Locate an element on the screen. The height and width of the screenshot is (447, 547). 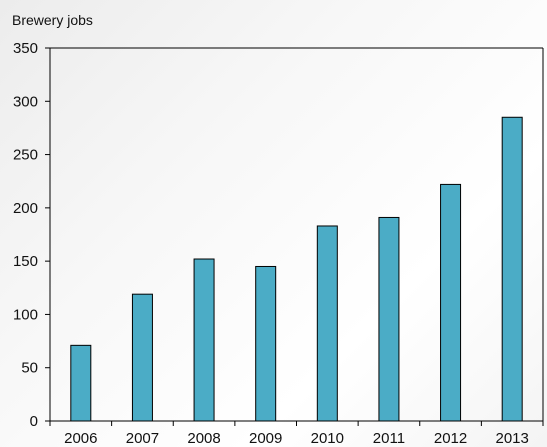
bar-2006 is located at coordinates (81, 383).